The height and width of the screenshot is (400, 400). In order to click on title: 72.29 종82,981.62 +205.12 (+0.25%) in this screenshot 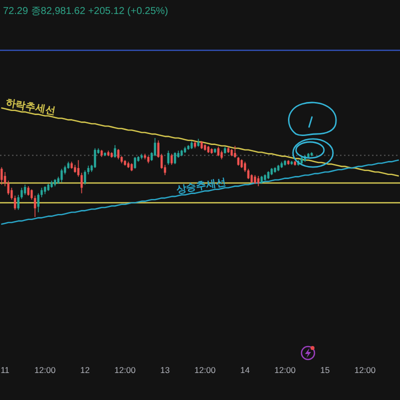, I will do `click(85, 11)`.